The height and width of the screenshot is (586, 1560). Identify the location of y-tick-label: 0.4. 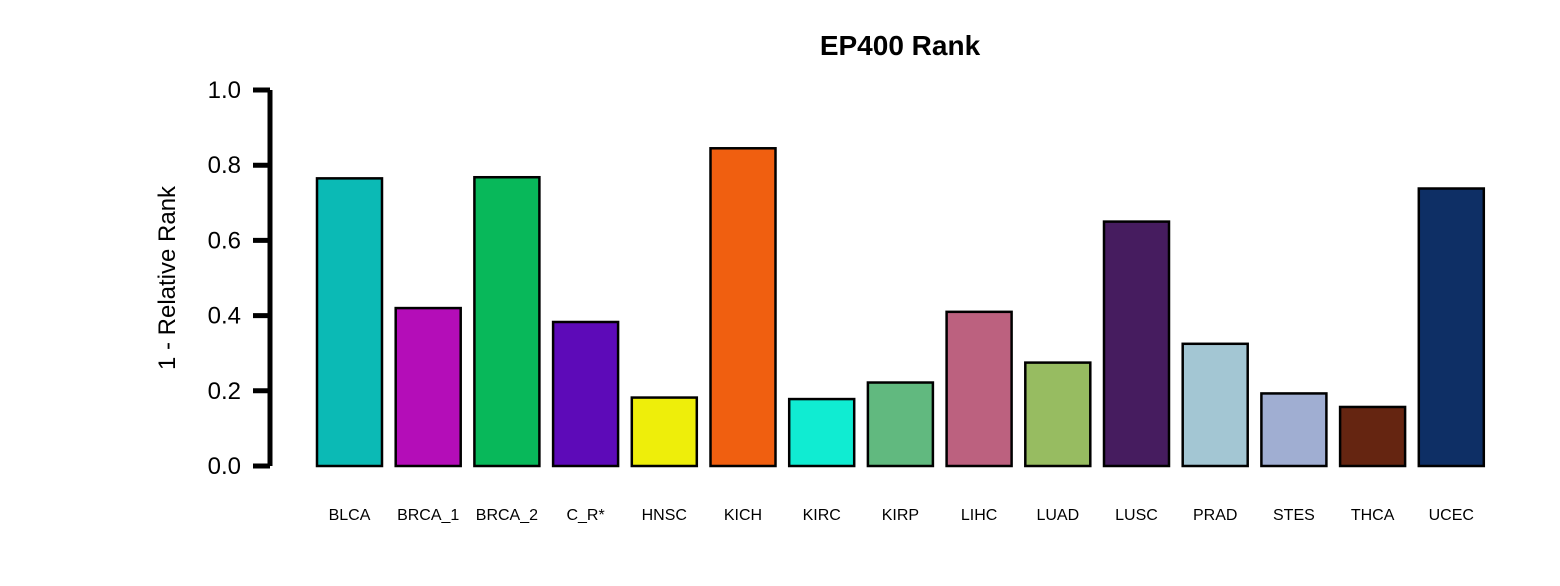
(224, 316).